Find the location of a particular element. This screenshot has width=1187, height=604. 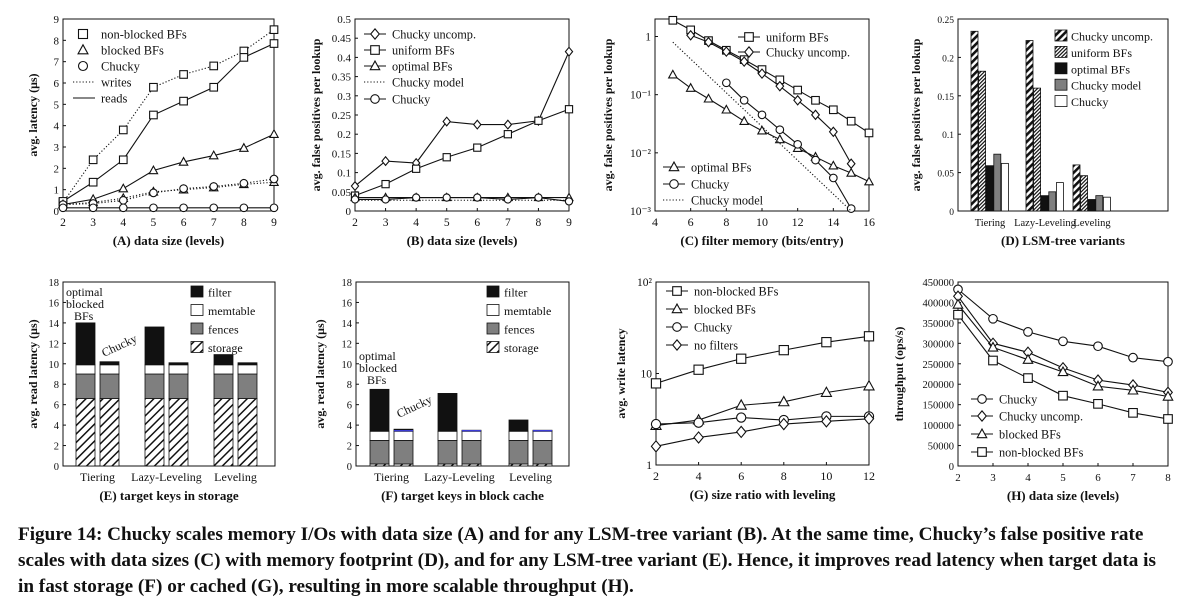

y-tick-label: 16 is located at coordinates (347, 303).